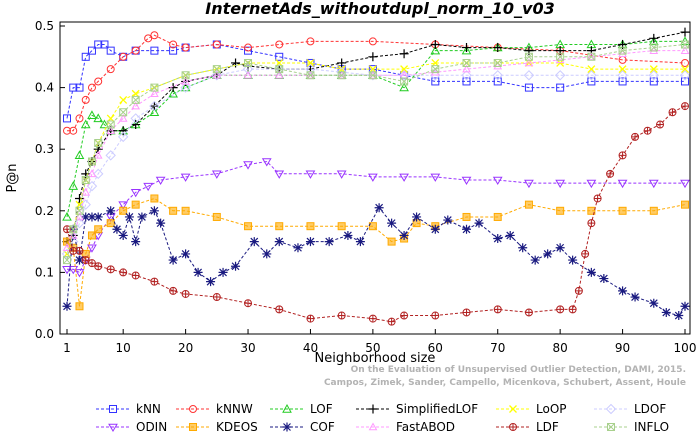  What do you see at coordinates (12, 177) in the screenshot?
I see `y-axis-label: P@n` at bounding box center [12, 177].